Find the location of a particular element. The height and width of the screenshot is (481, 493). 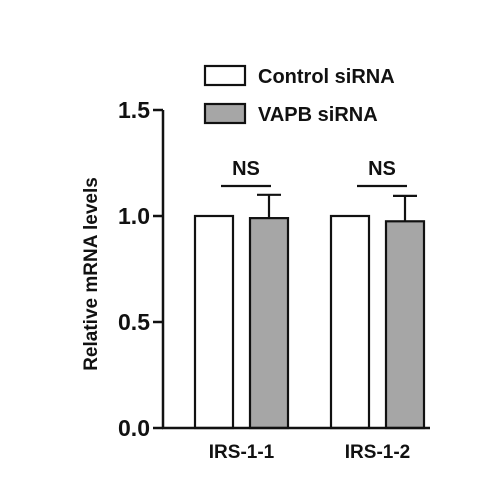

x-axis: IRS-1-1 IRS-1-2 is located at coordinates (296, 444).